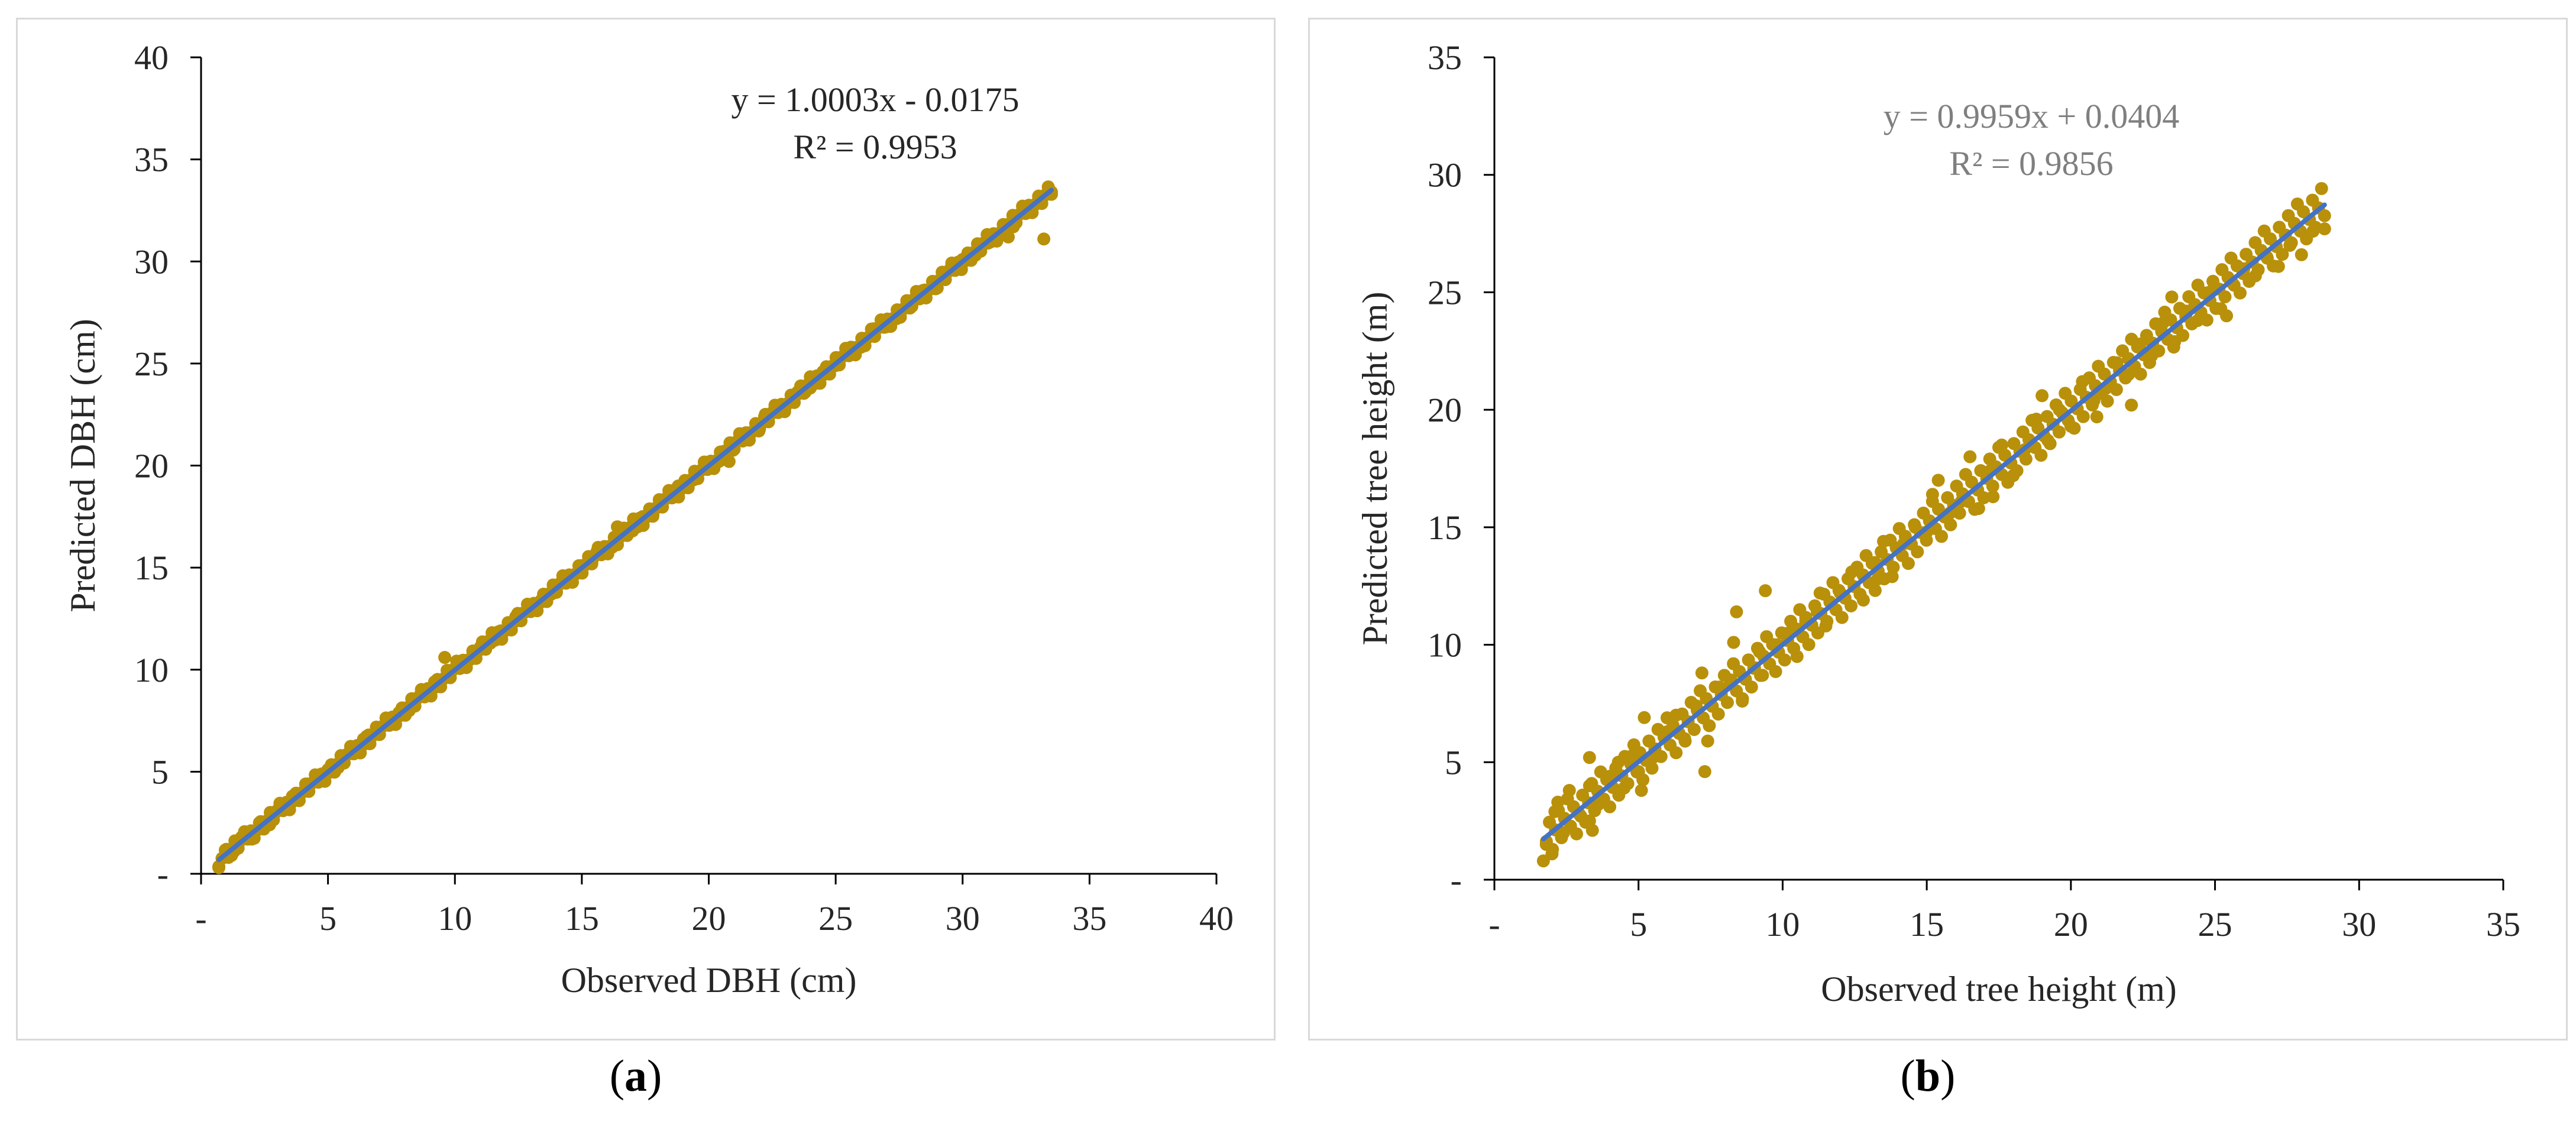  What do you see at coordinates (1375, 468) in the screenshot?
I see `y-axis-title: Predicted tree height (m)` at bounding box center [1375, 468].